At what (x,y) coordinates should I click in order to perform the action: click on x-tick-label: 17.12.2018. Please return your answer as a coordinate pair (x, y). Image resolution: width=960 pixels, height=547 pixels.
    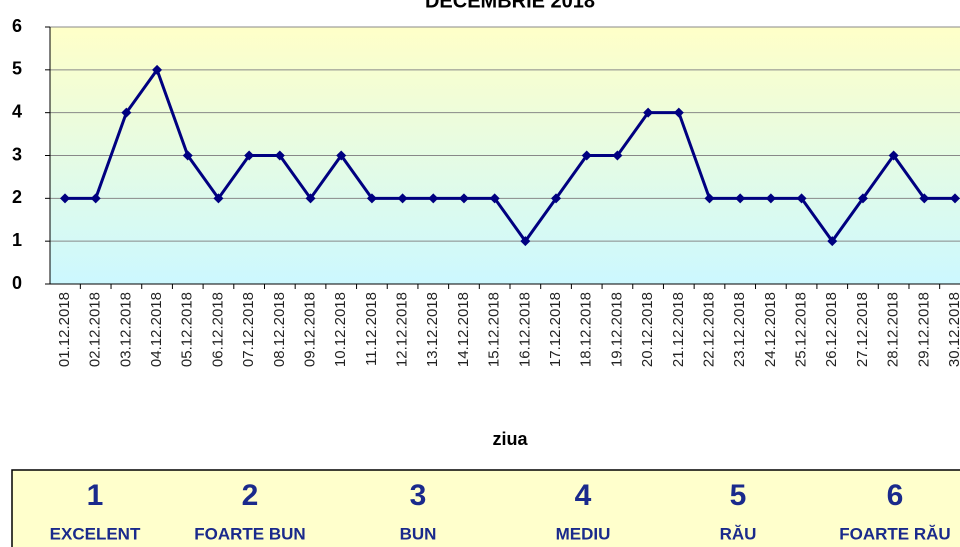
    Looking at the image, I should click on (555, 329).